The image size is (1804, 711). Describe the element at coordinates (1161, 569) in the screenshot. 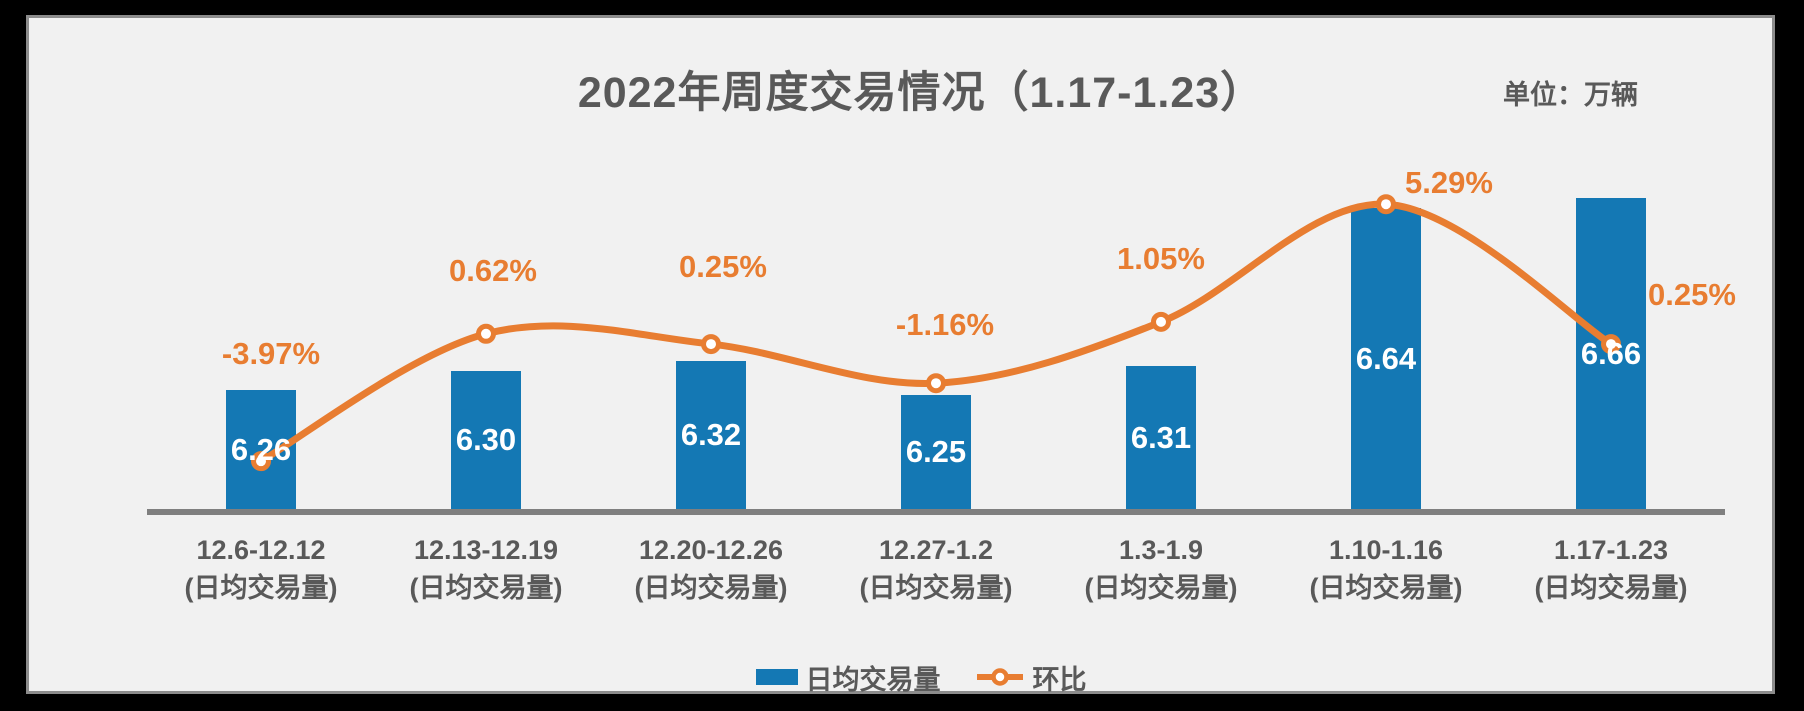

I see `x-axis-label: 1.3-1.9 (日均交易量)` at that location.